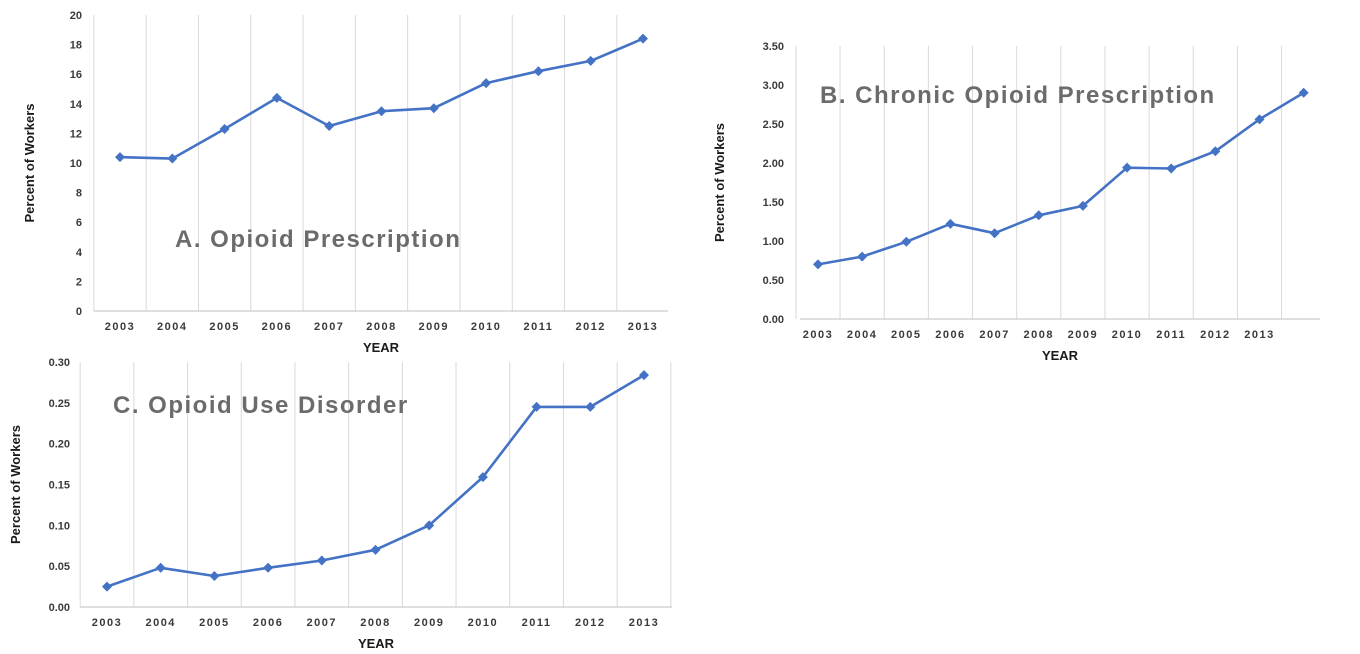  I want to click on x-tick-b-10: 2013, so click(1259, 335).